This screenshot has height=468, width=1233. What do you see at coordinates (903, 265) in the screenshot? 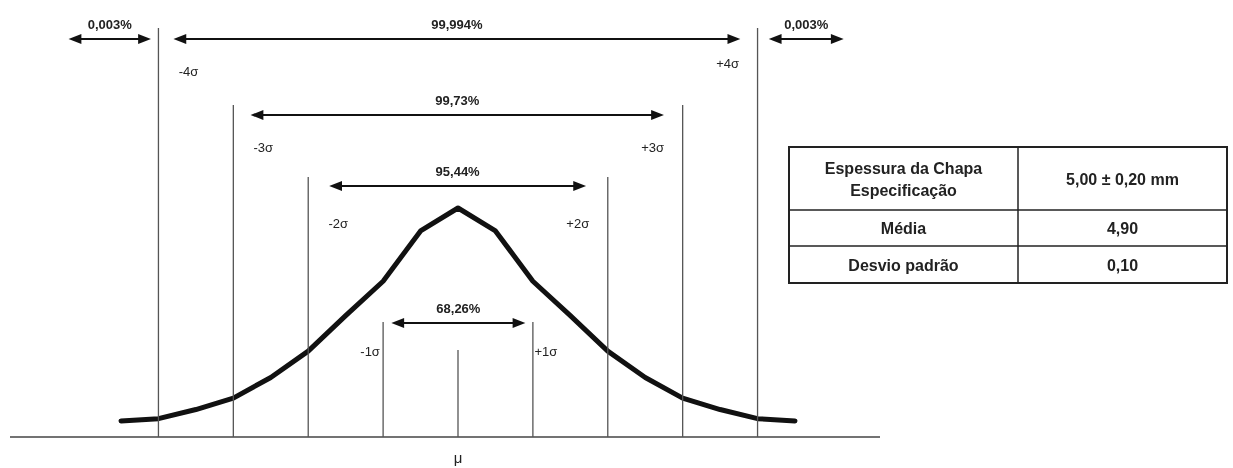
I see `text: Desvio padrão` at bounding box center [903, 265].